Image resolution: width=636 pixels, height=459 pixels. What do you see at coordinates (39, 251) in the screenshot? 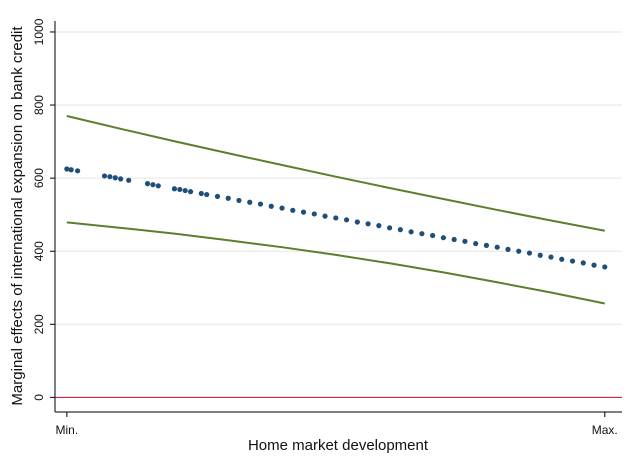
I see `y-tick-label: 400` at bounding box center [39, 251].